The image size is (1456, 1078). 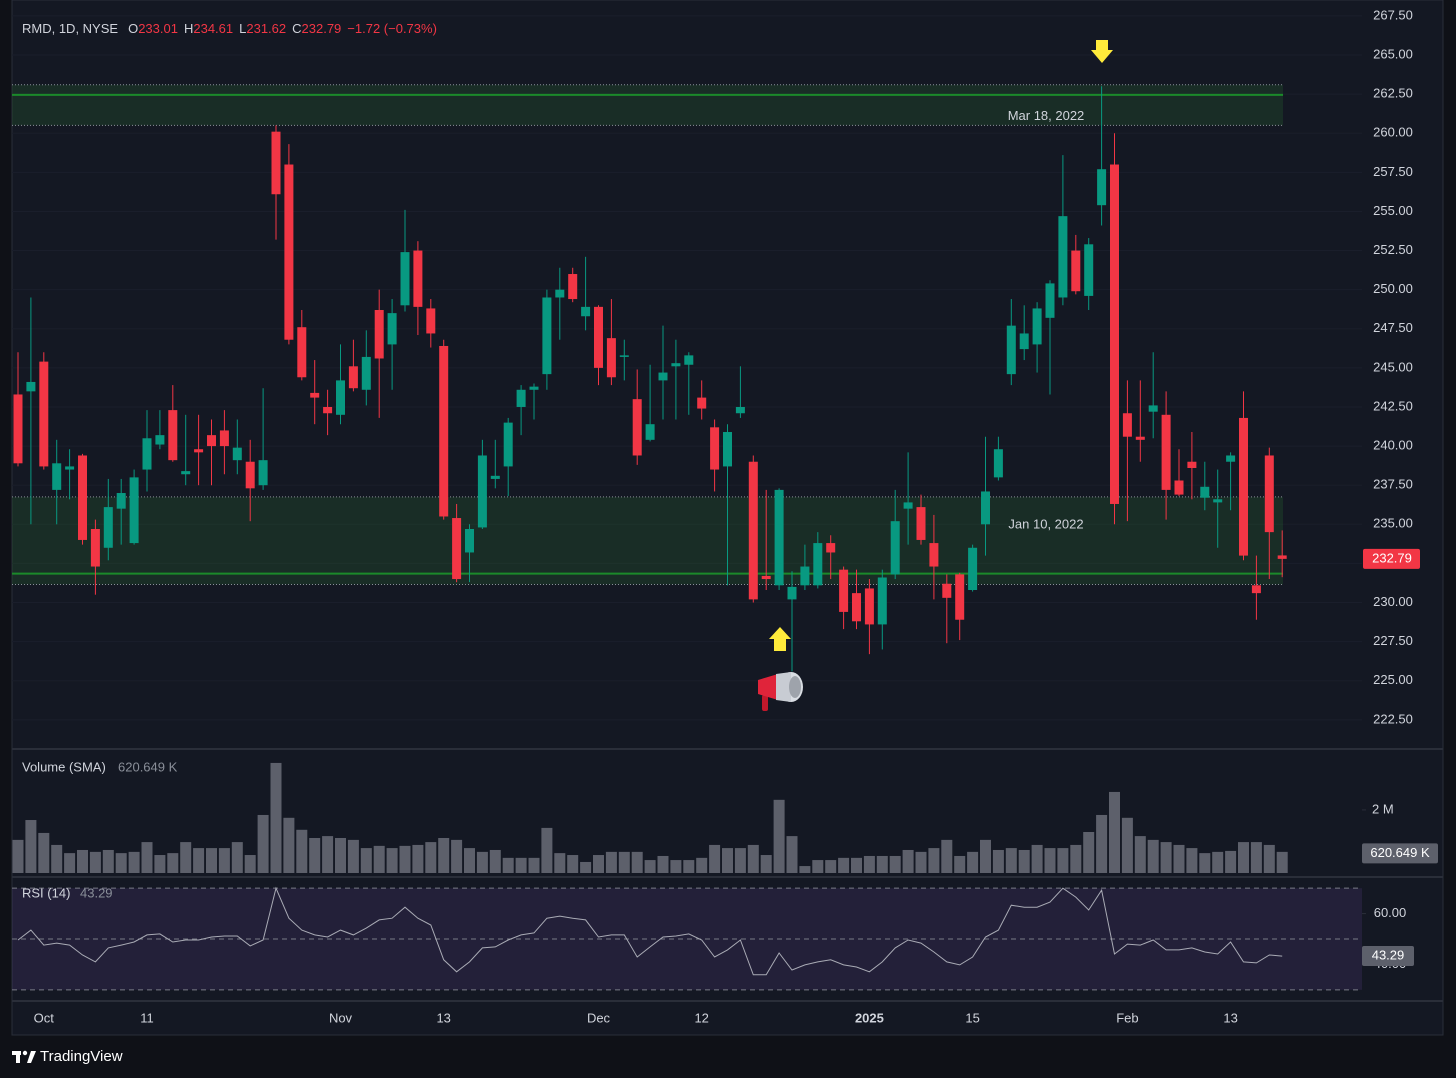 What do you see at coordinates (647, 105) in the screenshot?
I see `zone` at bounding box center [647, 105].